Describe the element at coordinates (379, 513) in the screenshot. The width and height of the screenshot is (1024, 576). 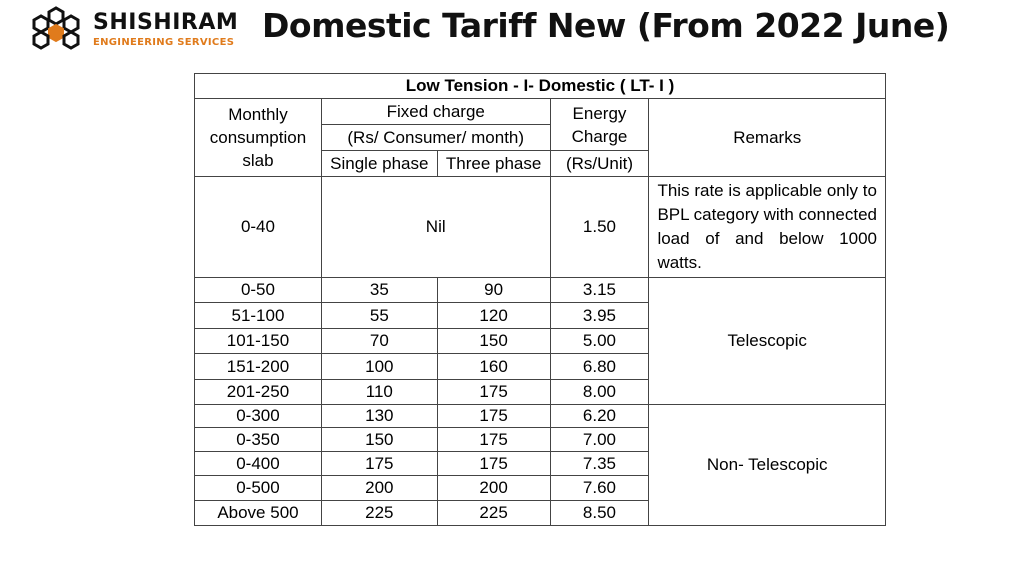
I see `cell-single: 225` at that location.